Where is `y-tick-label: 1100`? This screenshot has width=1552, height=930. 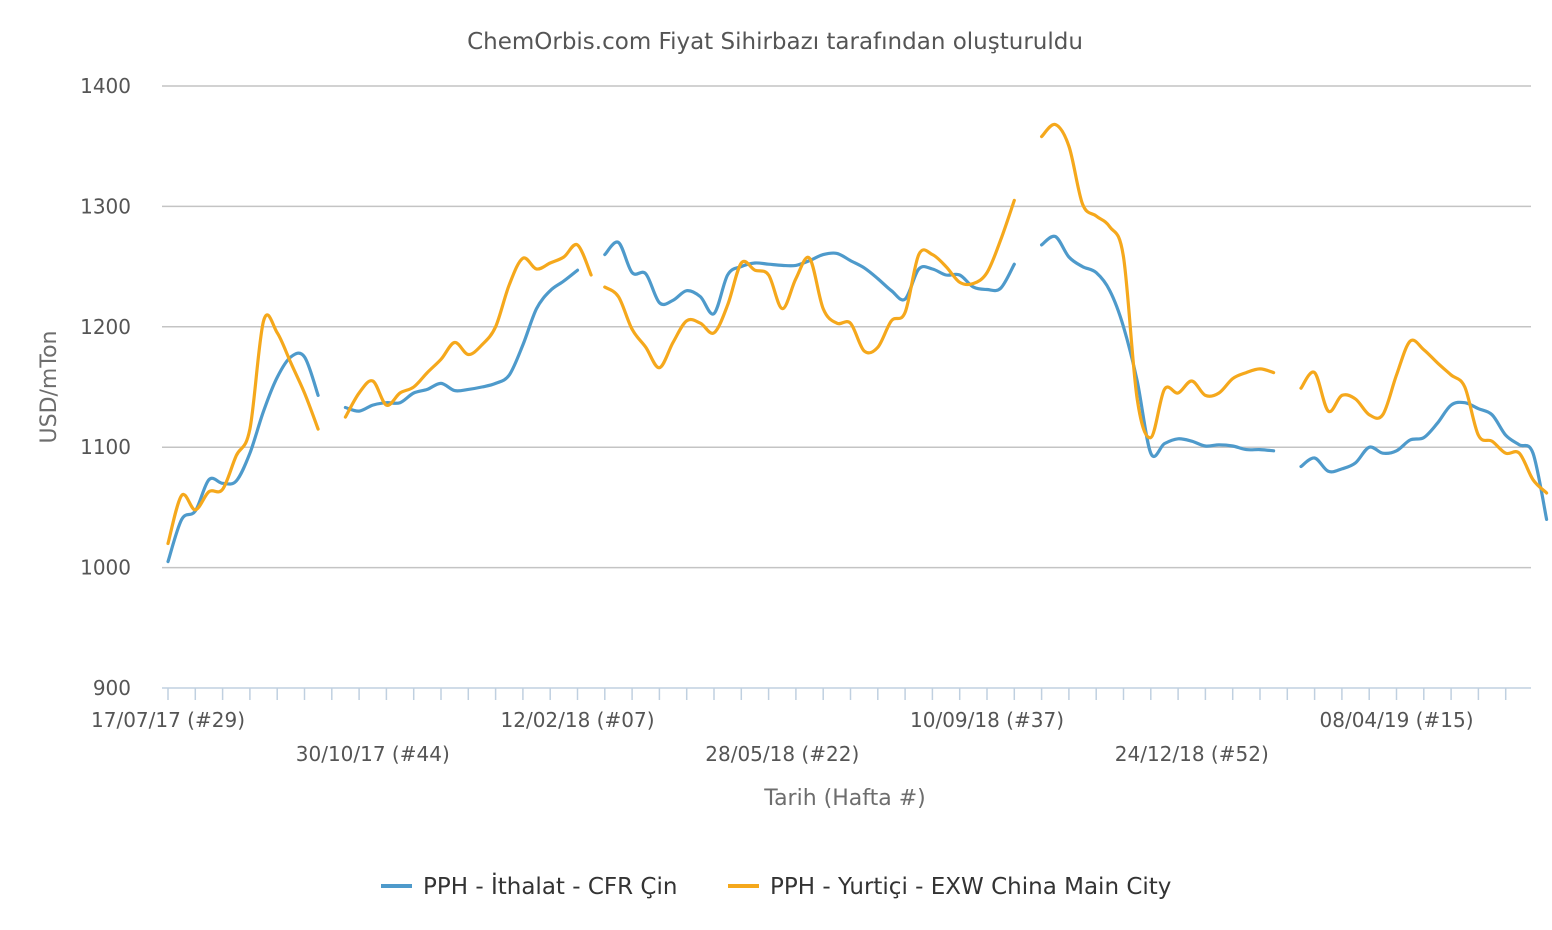 y-tick-label: 1100 is located at coordinates (105, 447).